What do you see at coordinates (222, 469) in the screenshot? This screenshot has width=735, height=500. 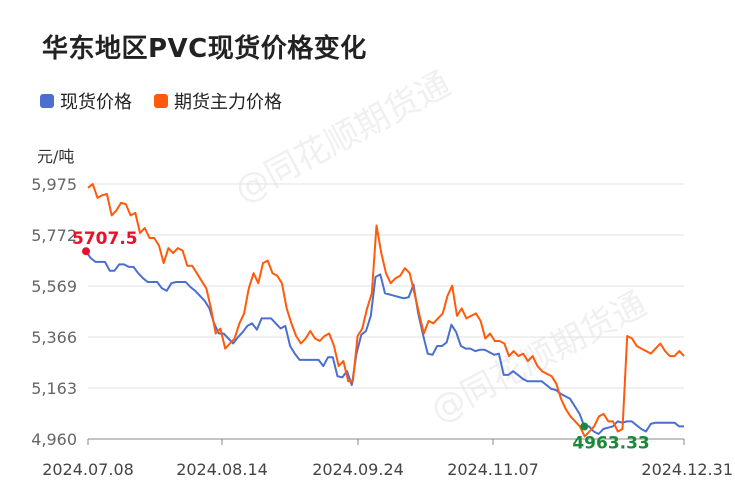 I see `x-tick-label: 2024.08.14` at bounding box center [222, 469].